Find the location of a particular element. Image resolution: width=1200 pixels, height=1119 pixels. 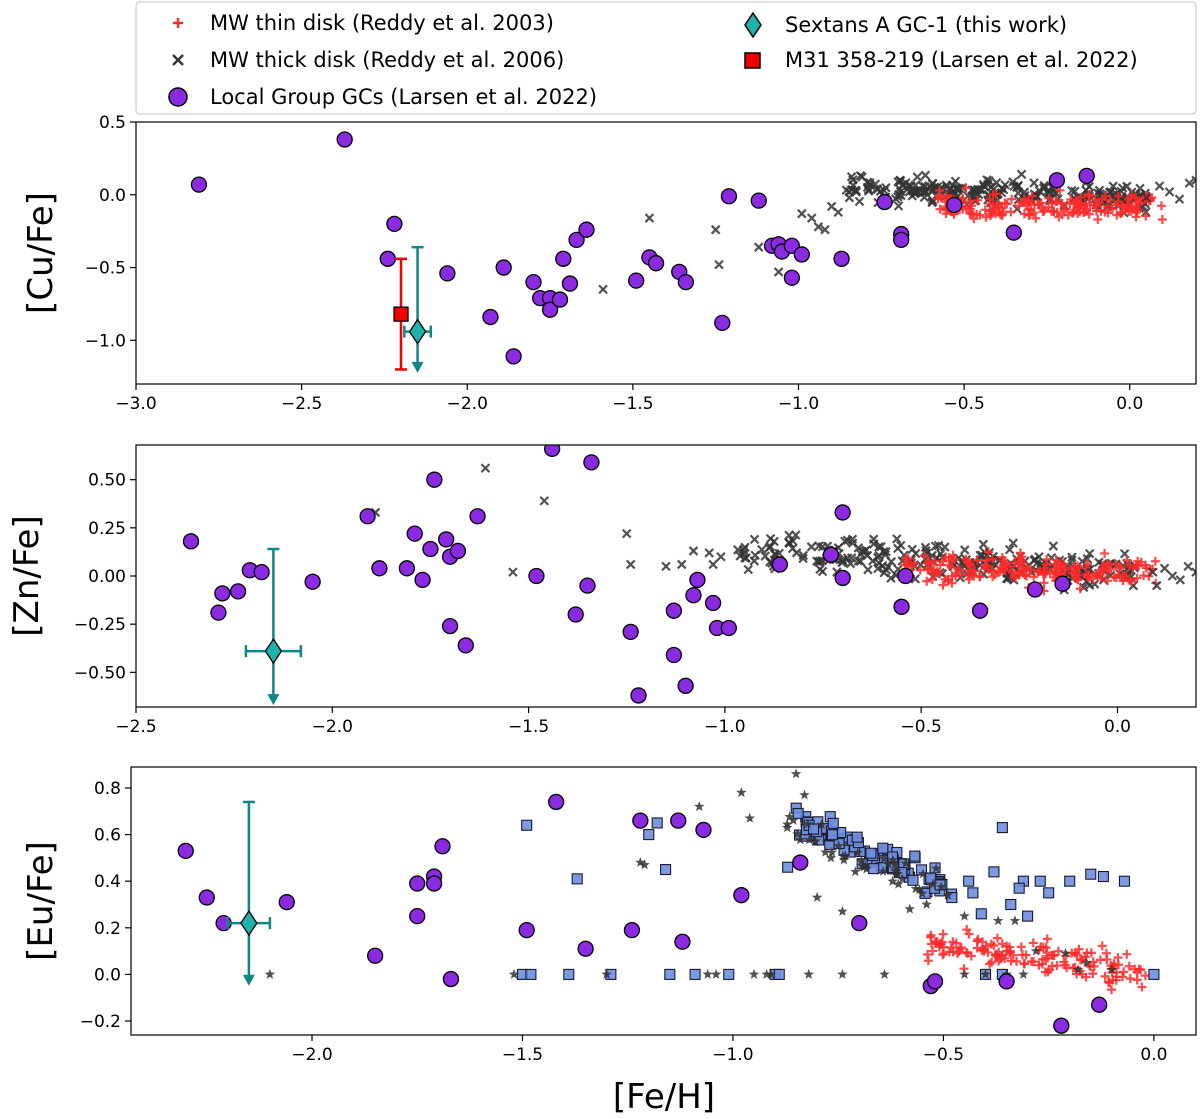

eu-xtick-label: −2.0 is located at coordinates (311, 1055).